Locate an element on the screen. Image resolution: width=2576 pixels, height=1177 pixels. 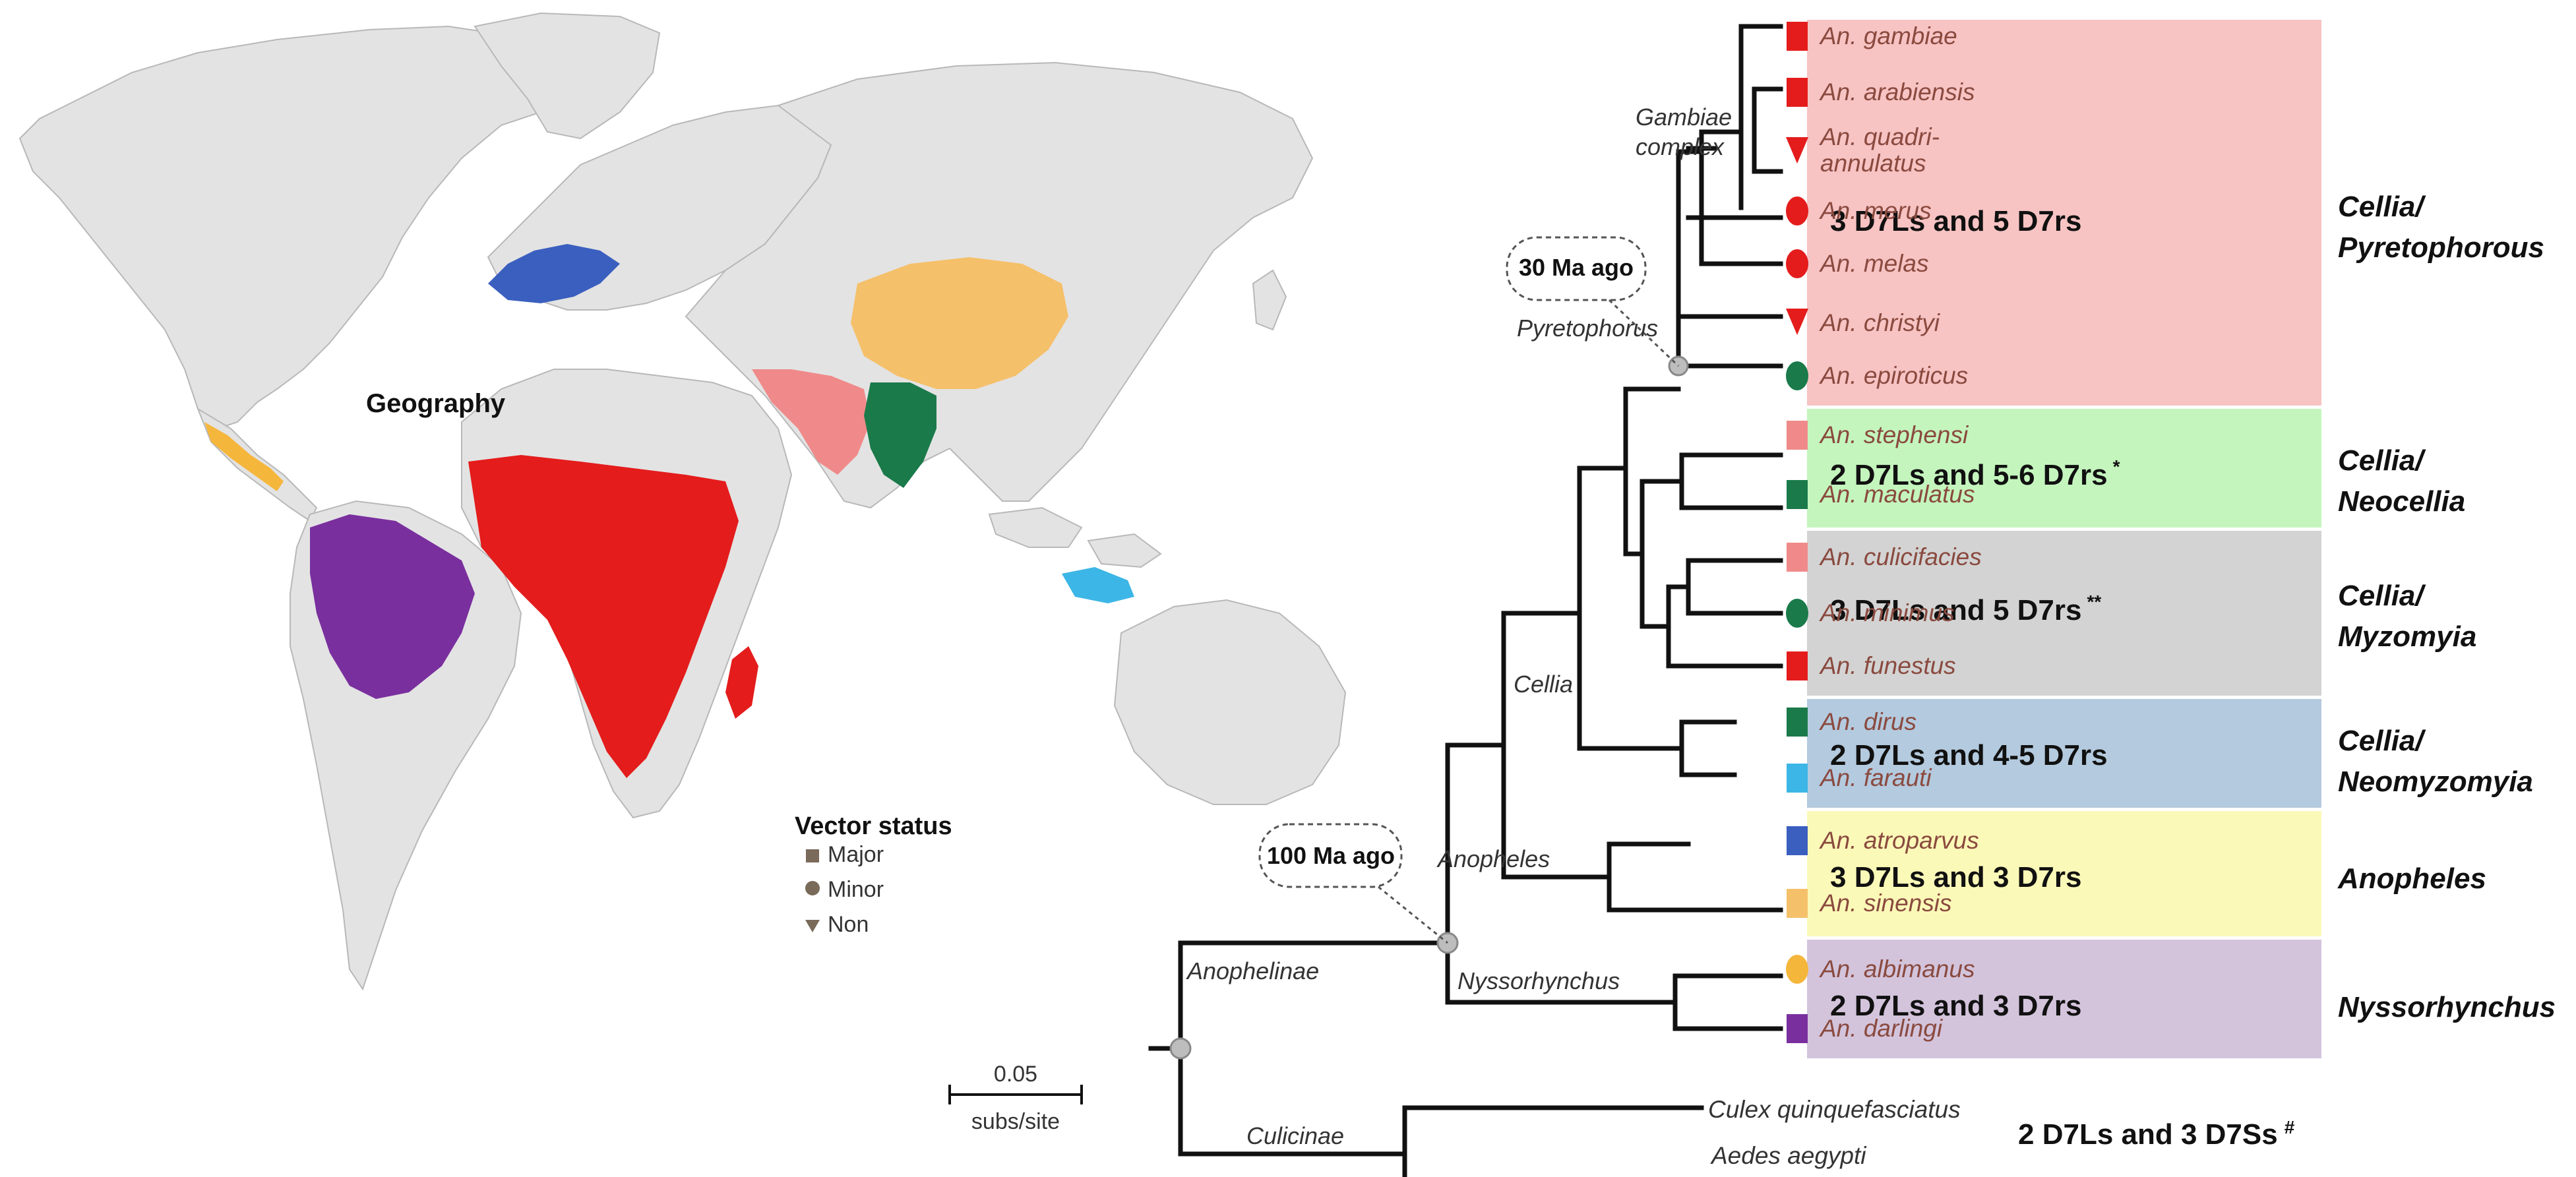
species-label: An. albimanus is located at coordinates (1897, 968).